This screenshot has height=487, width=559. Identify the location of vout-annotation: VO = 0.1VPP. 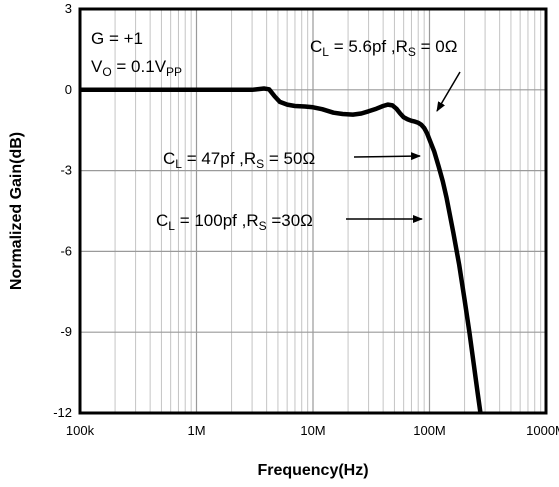
(136, 68).